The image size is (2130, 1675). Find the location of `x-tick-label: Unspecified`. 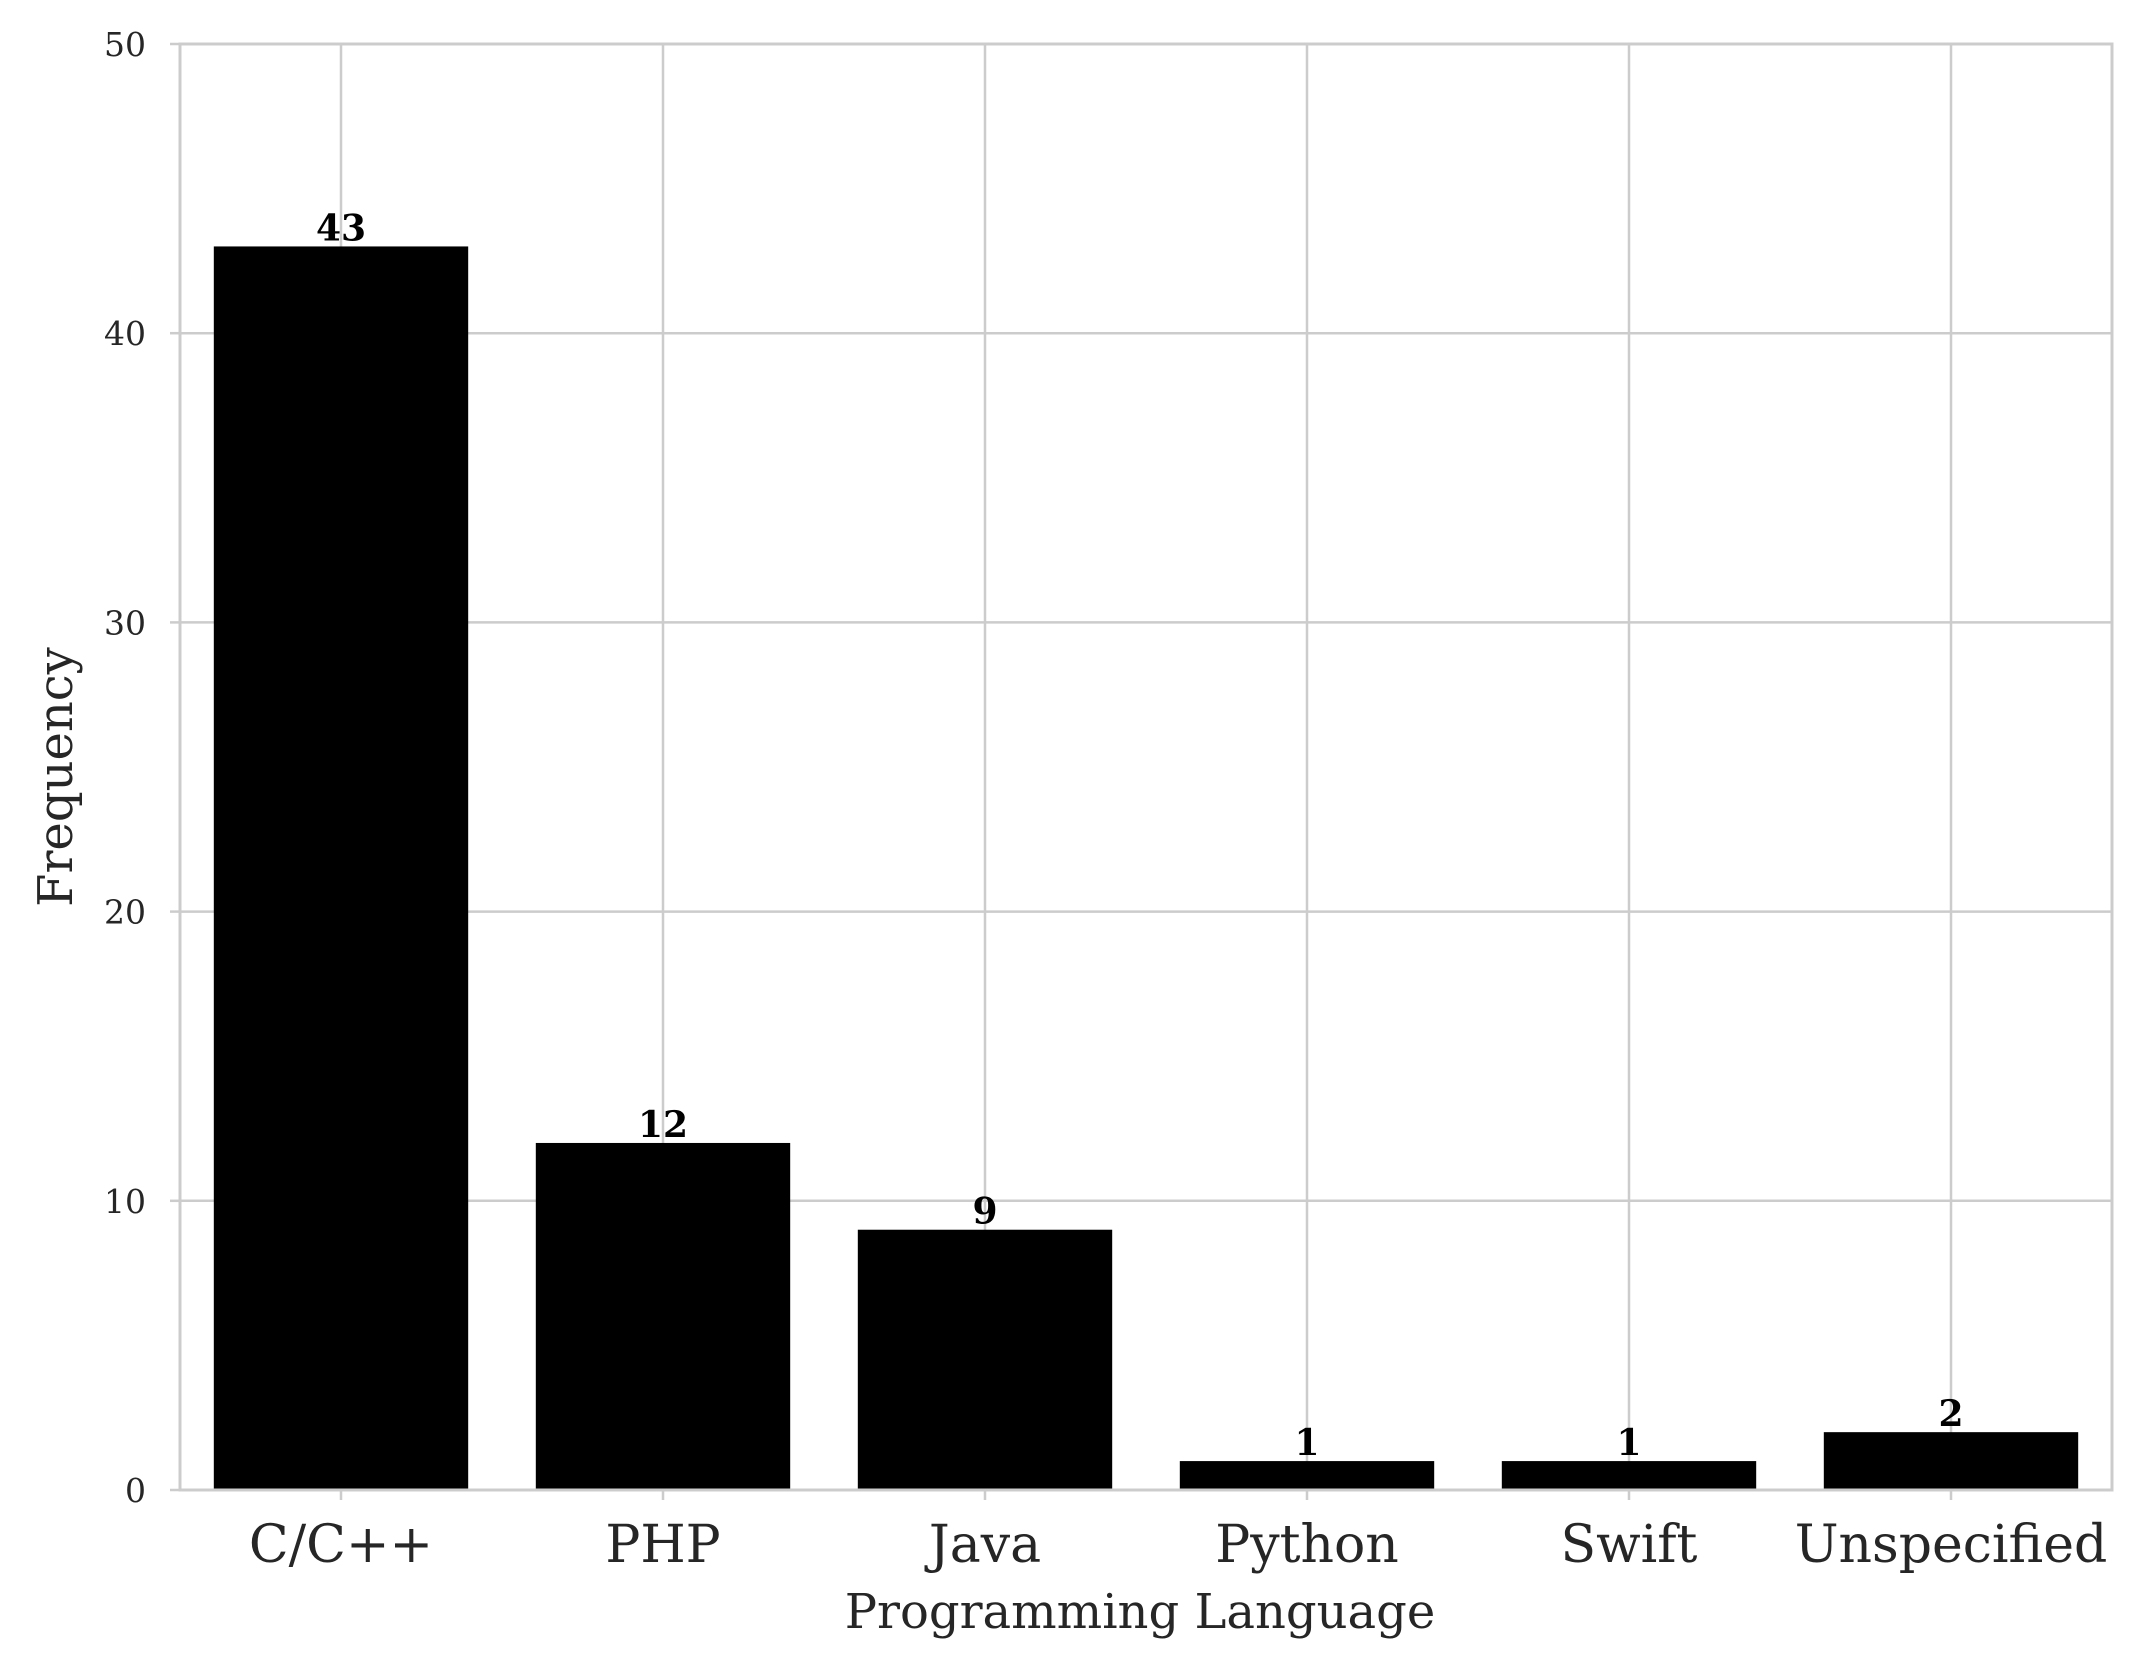

x-tick-label: Unspecified is located at coordinates (1951, 1545).